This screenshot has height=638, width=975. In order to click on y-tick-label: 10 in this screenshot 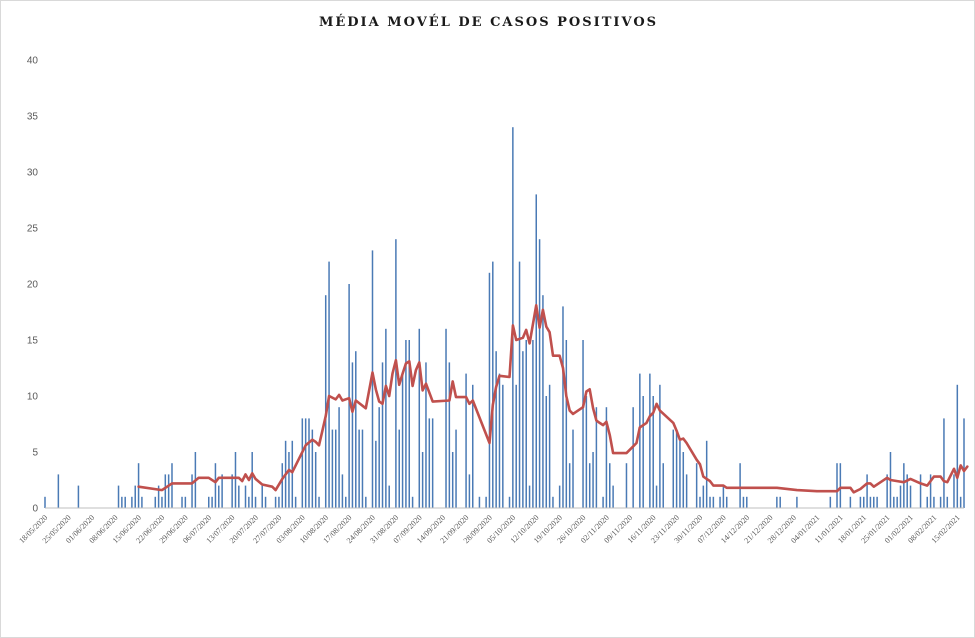, I will do `click(33, 397)`.